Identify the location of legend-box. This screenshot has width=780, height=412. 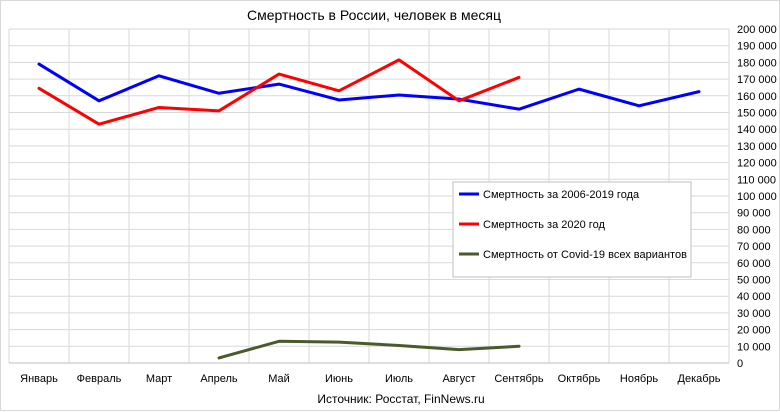
(572, 229).